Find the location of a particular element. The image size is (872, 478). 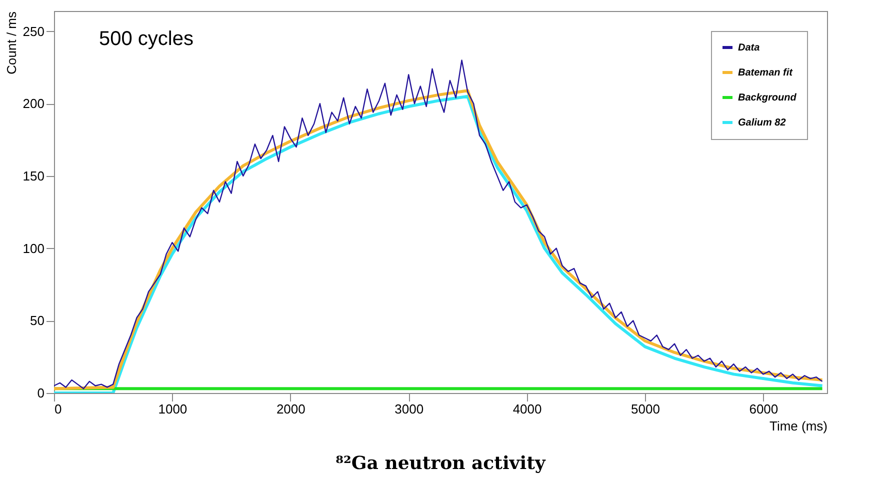

legend-label: Data is located at coordinates (749, 48).